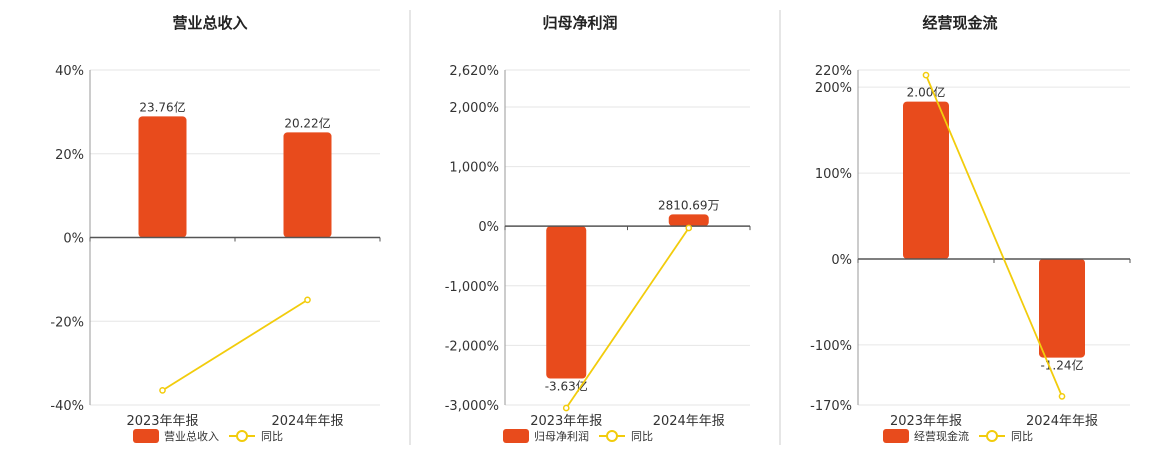 Image resolution: width=1160 pixels, height=450 pixels. What do you see at coordinates (959, 23) in the screenshot?
I see `chart-title: 经营现金流` at bounding box center [959, 23].